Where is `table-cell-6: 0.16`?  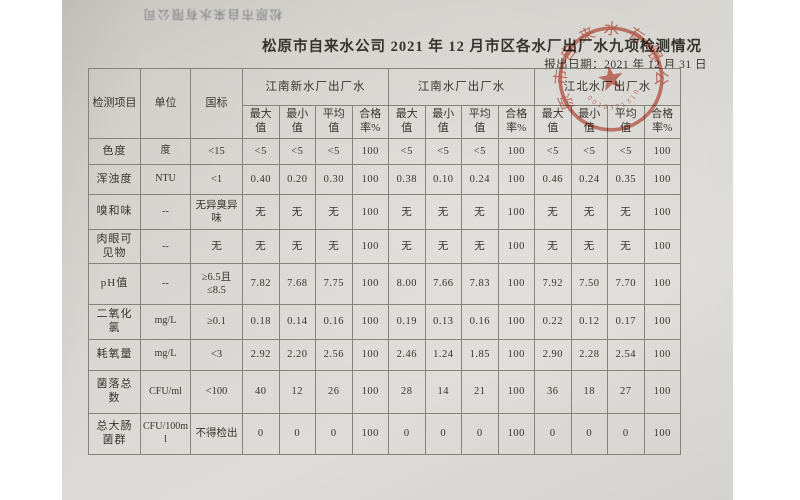 table-cell-6: 0.16 is located at coordinates (480, 321).